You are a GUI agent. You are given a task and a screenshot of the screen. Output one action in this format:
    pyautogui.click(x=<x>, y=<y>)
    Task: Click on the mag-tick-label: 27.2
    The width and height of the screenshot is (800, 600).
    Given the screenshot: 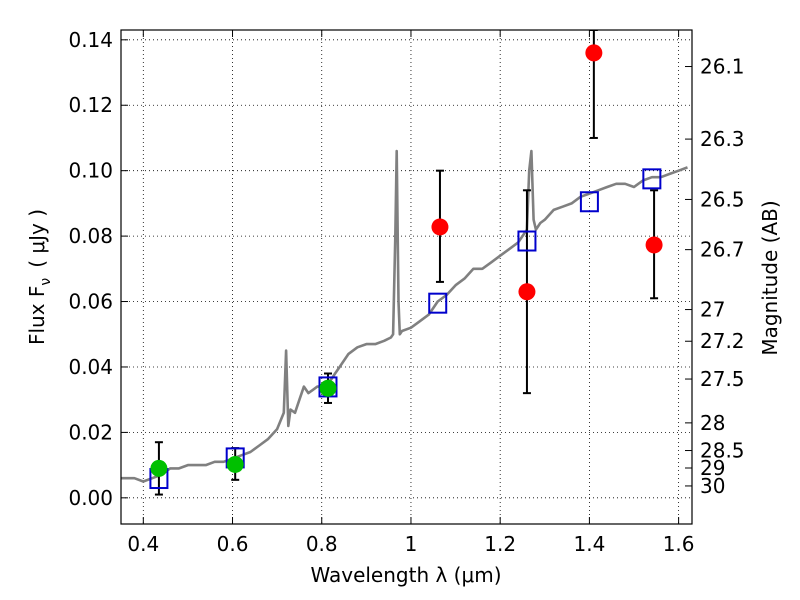 What is the action you would take?
    pyautogui.click(x=722, y=341)
    